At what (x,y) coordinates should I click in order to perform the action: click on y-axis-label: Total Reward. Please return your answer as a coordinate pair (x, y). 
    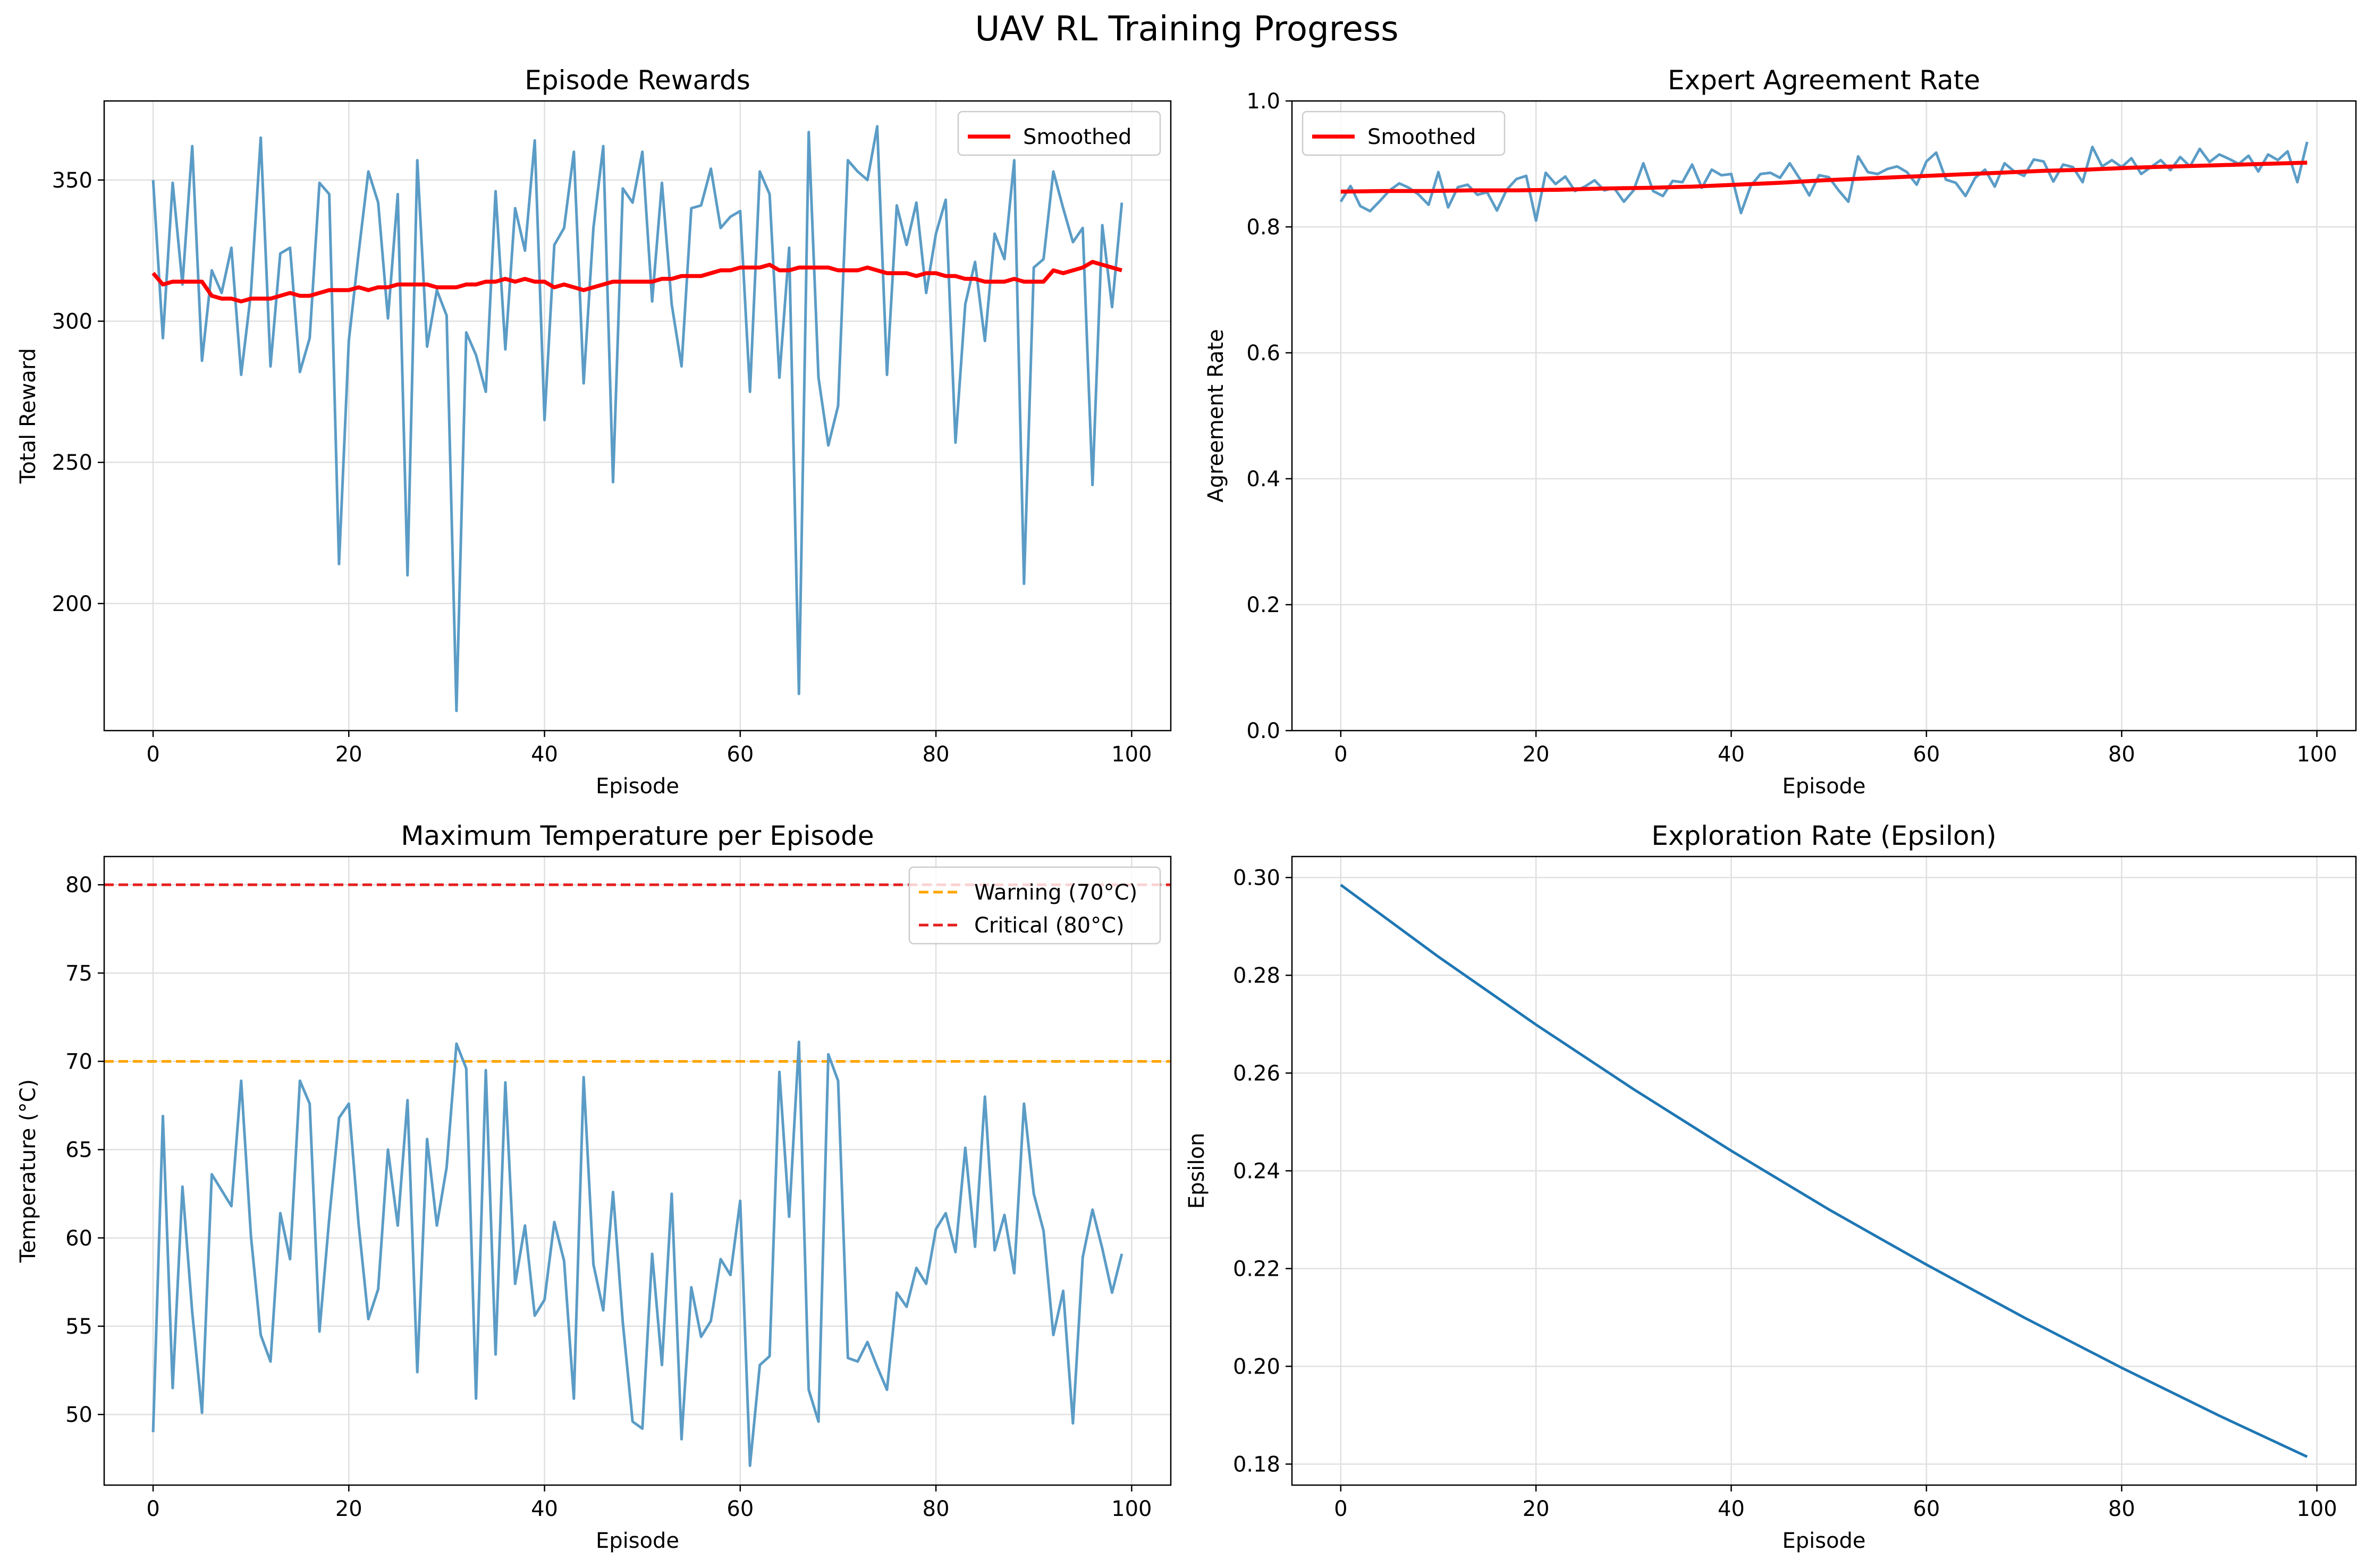
    Looking at the image, I should click on (28, 416).